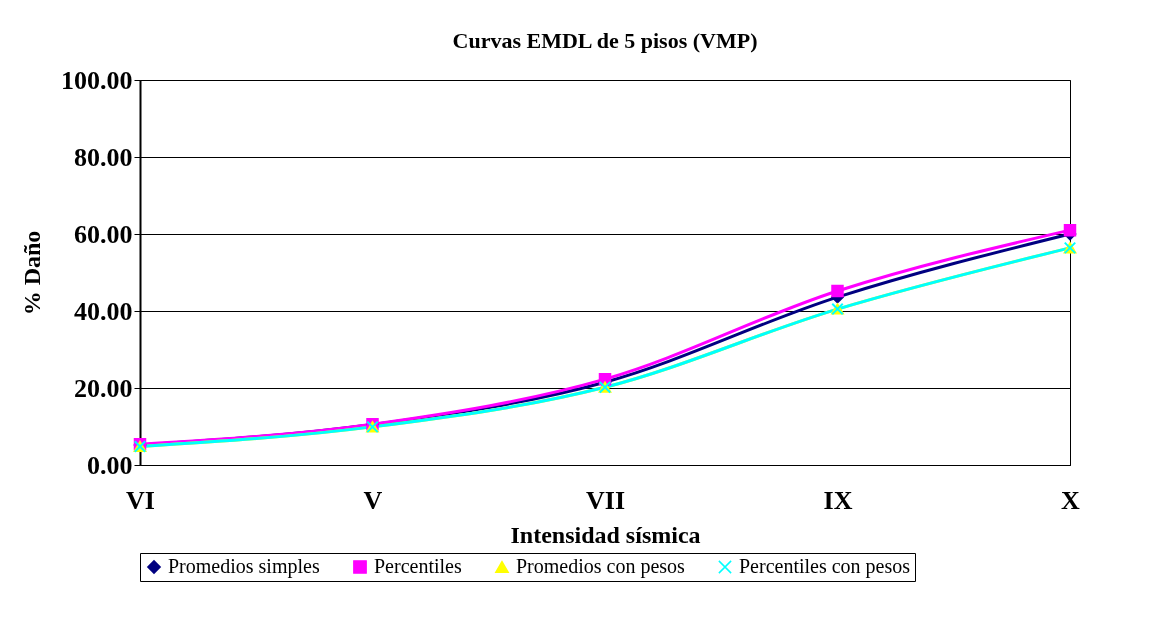 This screenshot has height=628, width=1151. What do you see at coordinates (110, 465) in the screenshot?
I see `y-tick-label: 0.00` at bounding box center [110, 465].